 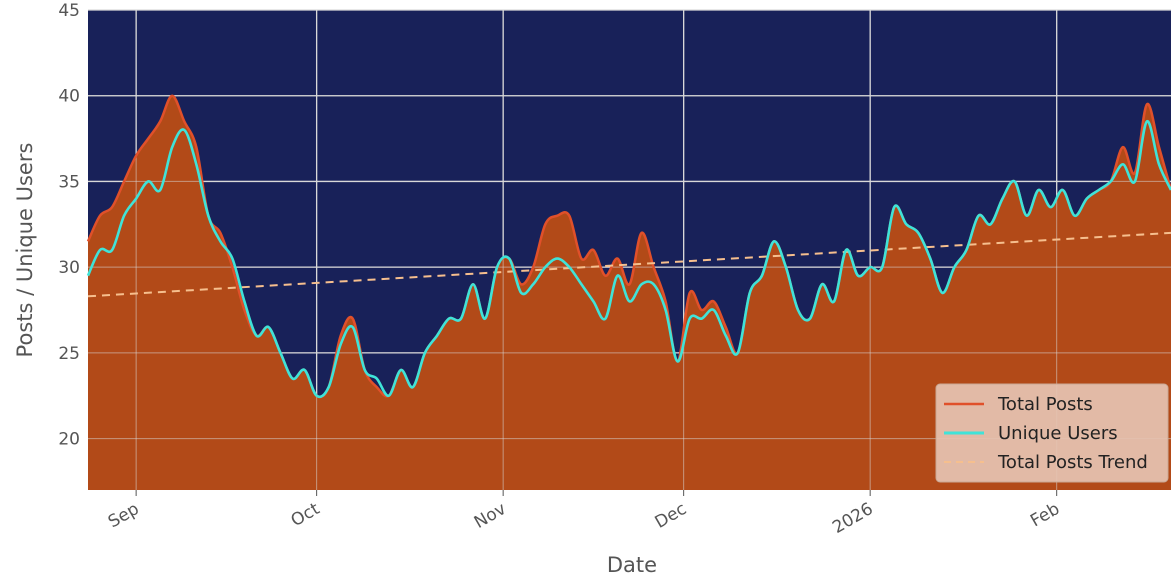 I want to click on legend-box, so click(x=1052, y=433).